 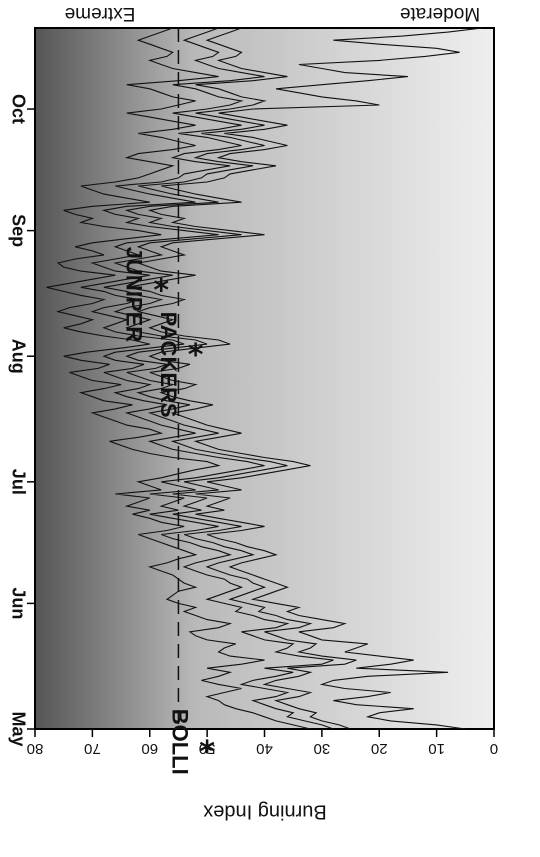 I want to click on x-tick-label-aug: Aug, so click(x=18, y=356).